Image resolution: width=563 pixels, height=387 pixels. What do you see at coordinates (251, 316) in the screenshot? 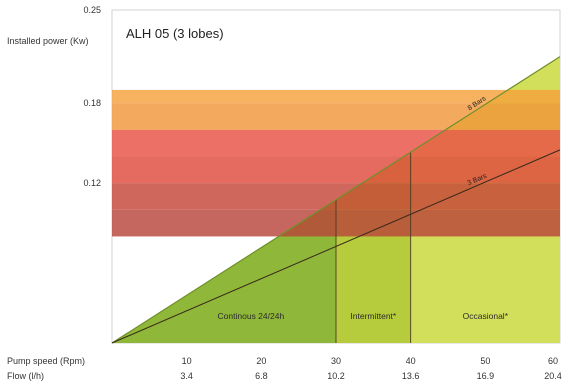
I see `zone-label-0: Continous 24/24h` at bounding box center [251, 316].